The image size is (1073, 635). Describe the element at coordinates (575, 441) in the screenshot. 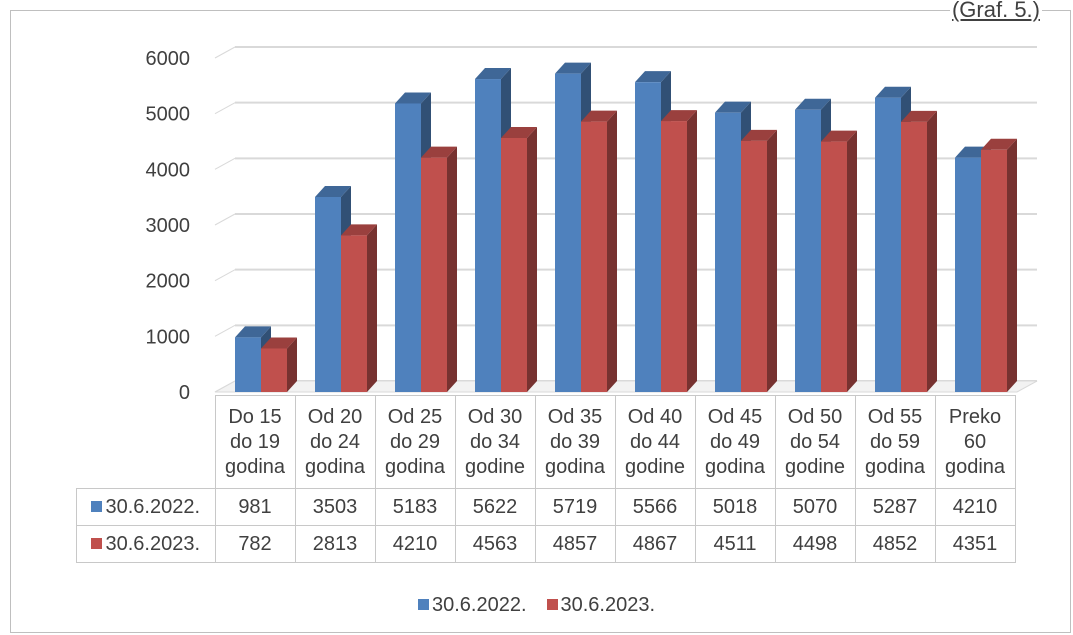

I see `category-label-line: do 39` at that location.